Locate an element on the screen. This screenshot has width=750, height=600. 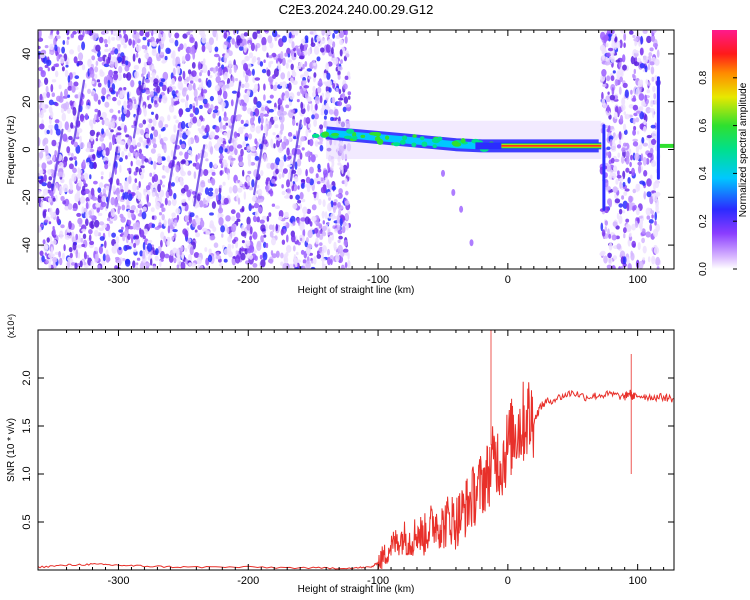
y-tick-label: -40 is located at coordinates (27, 245).